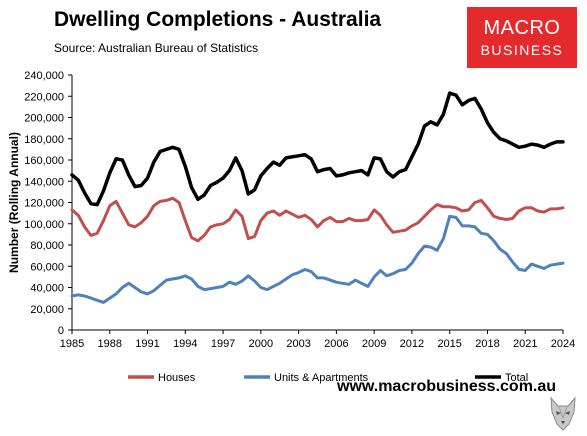 Image resolution: width=587 pixels, height=436 pixels. I want to click on wolf-icon, so click(563, 414).